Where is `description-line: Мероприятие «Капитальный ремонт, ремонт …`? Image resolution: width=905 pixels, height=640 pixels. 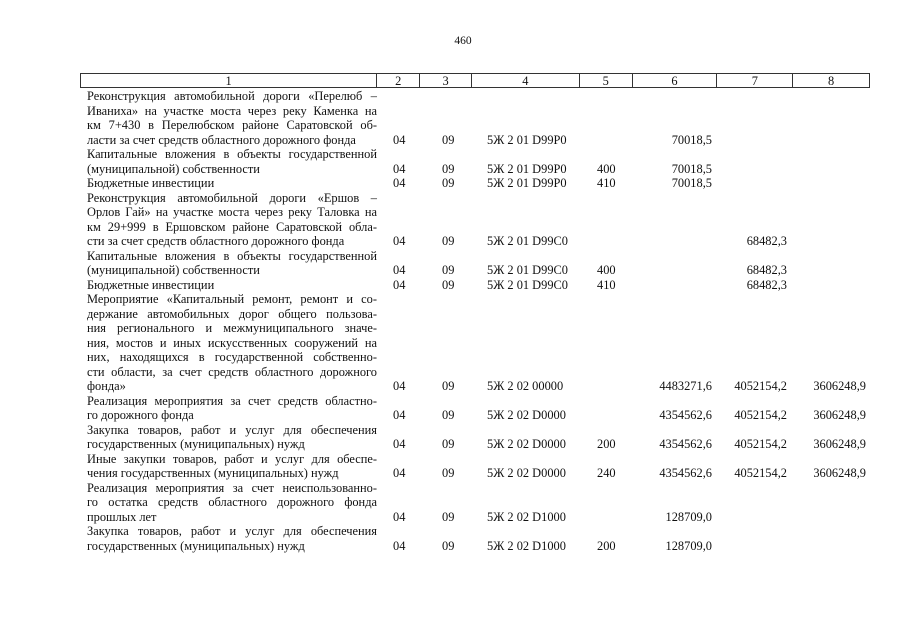 description-line: Мероприятие «Капитальный ремонт, ремонт … is located at coordinates (232, 299).